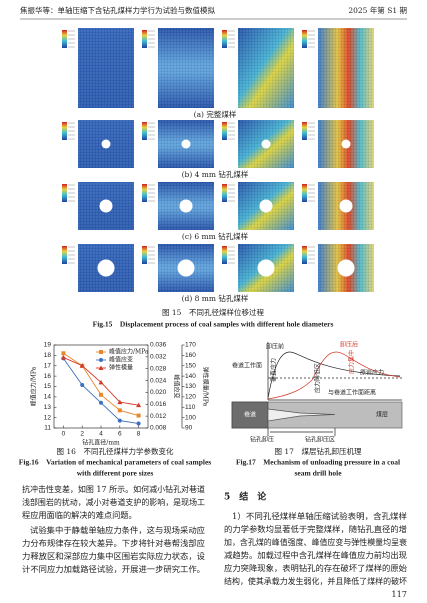 This screenshot has width=427, height=603. I want to click on curve-before, so click(334, 375).